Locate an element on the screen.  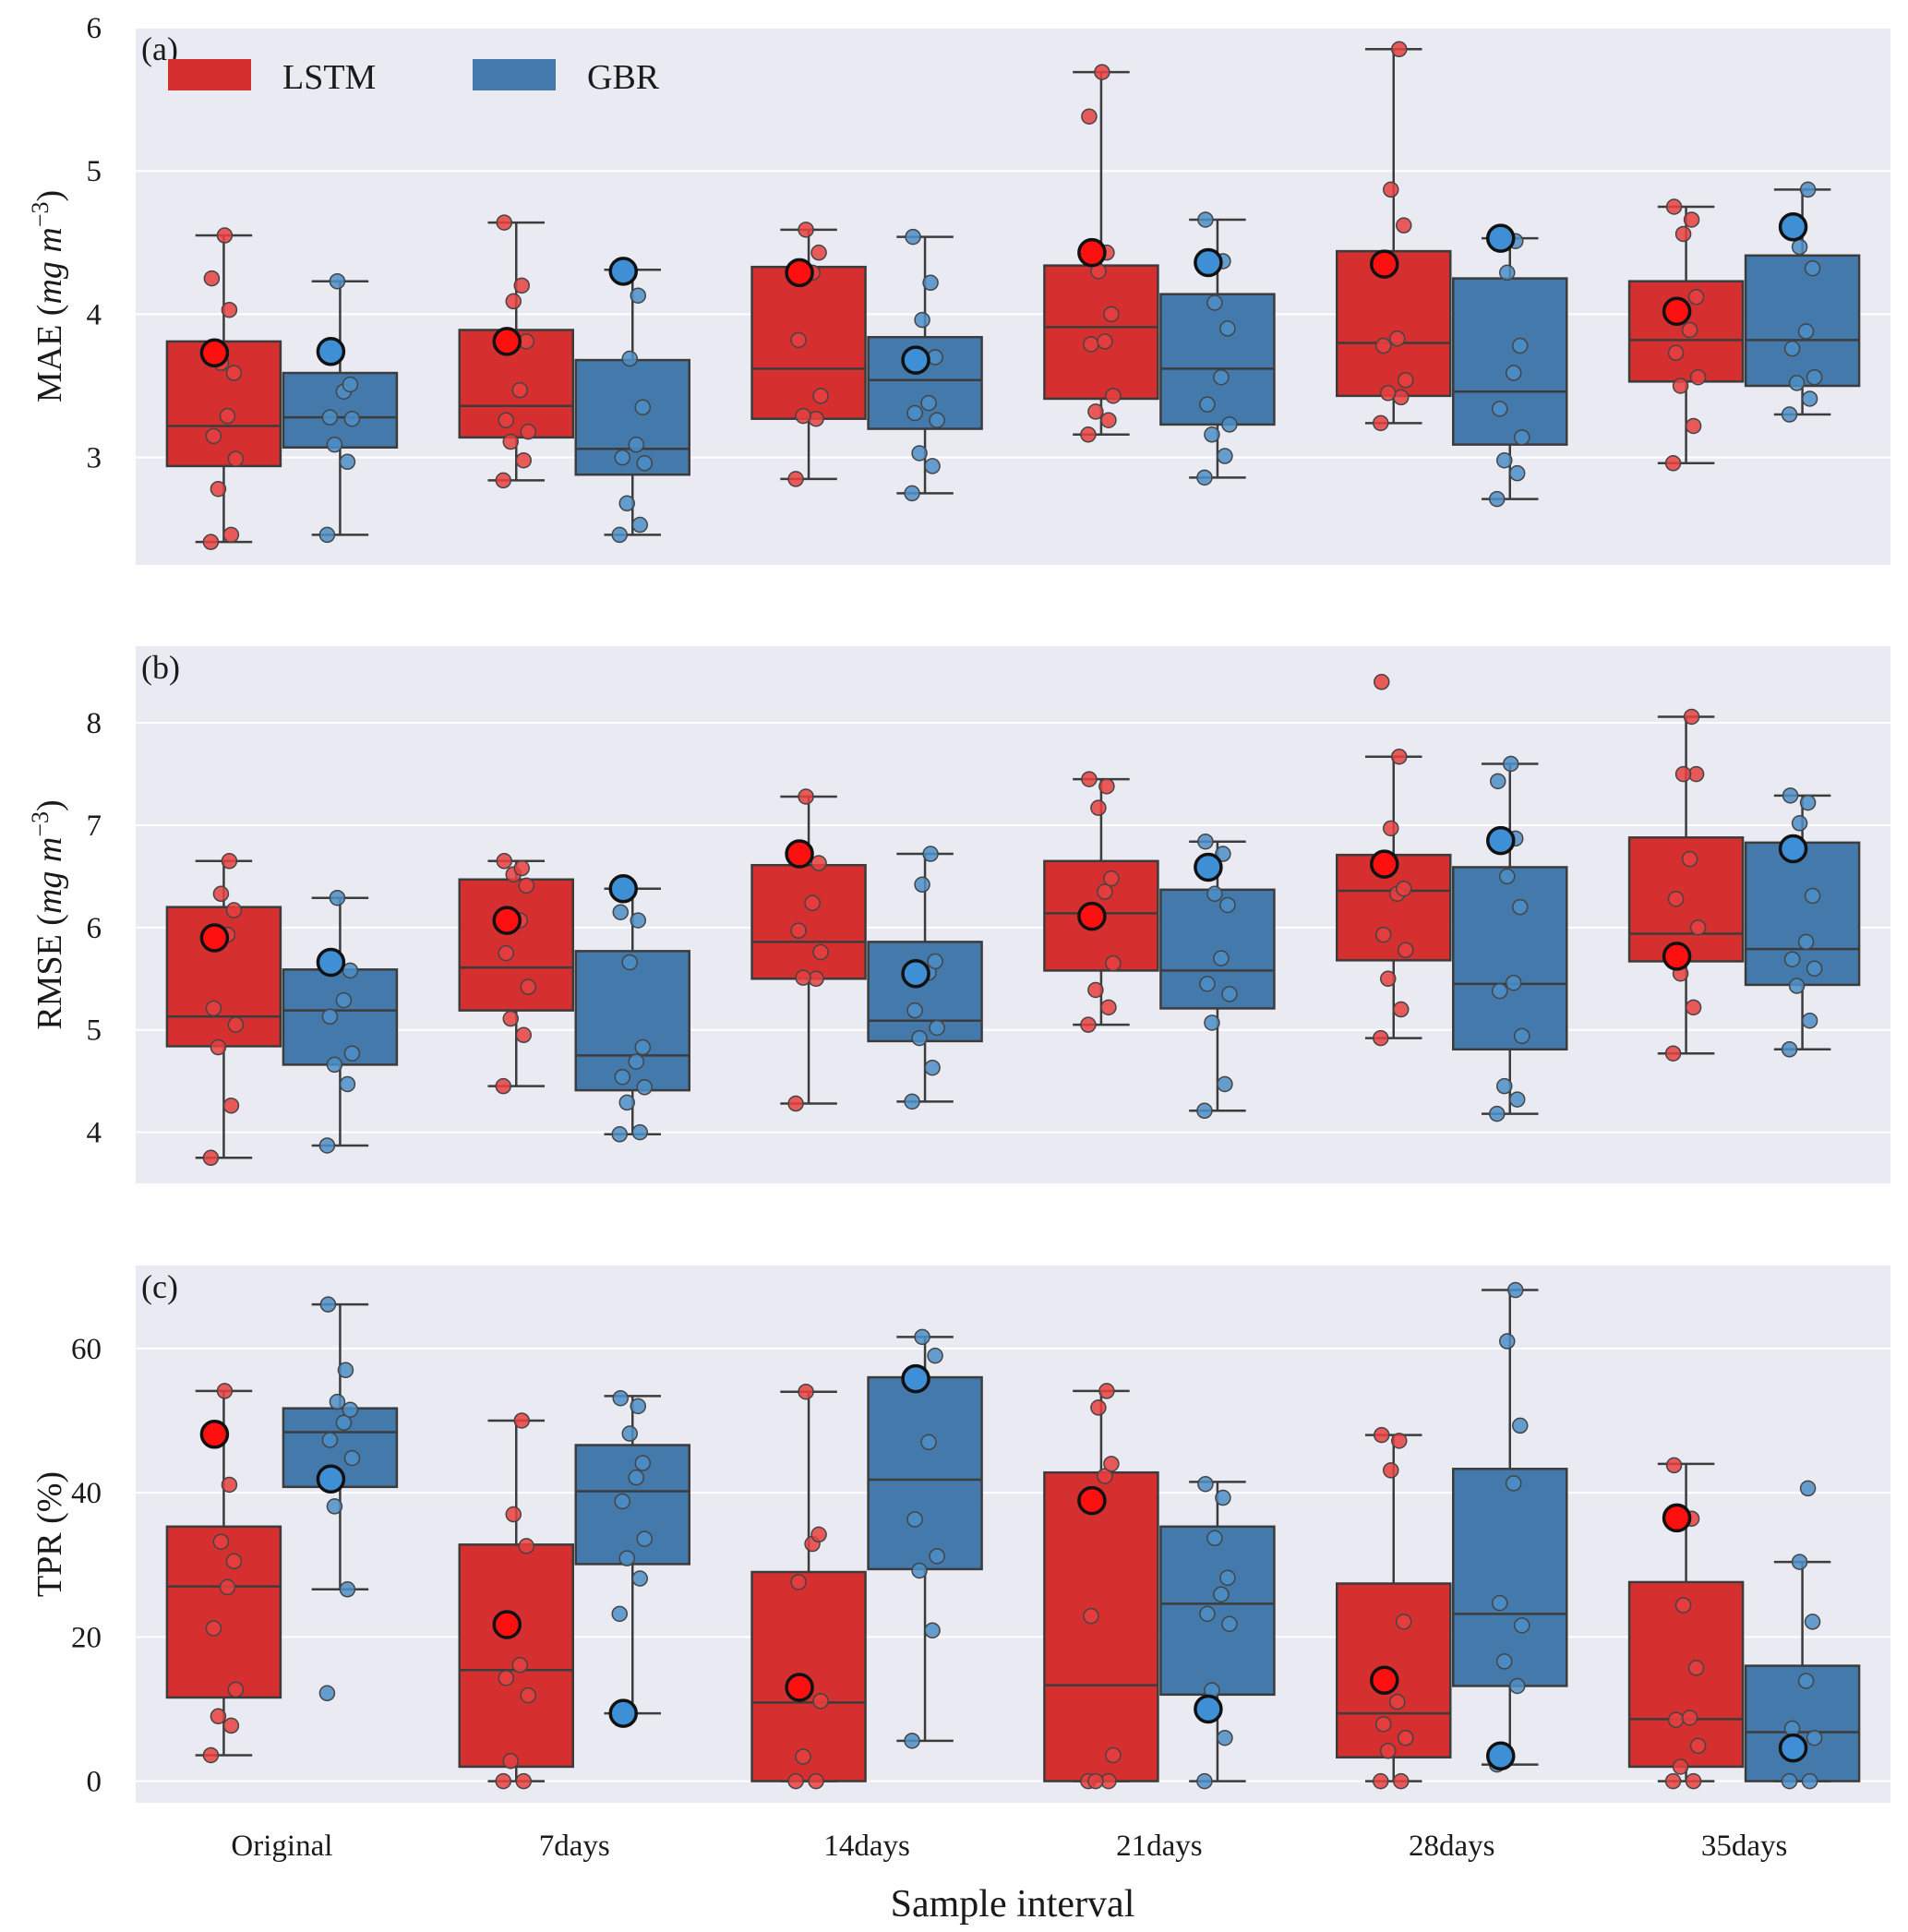
box-gbr-original is located at coordinates (340, 1499).